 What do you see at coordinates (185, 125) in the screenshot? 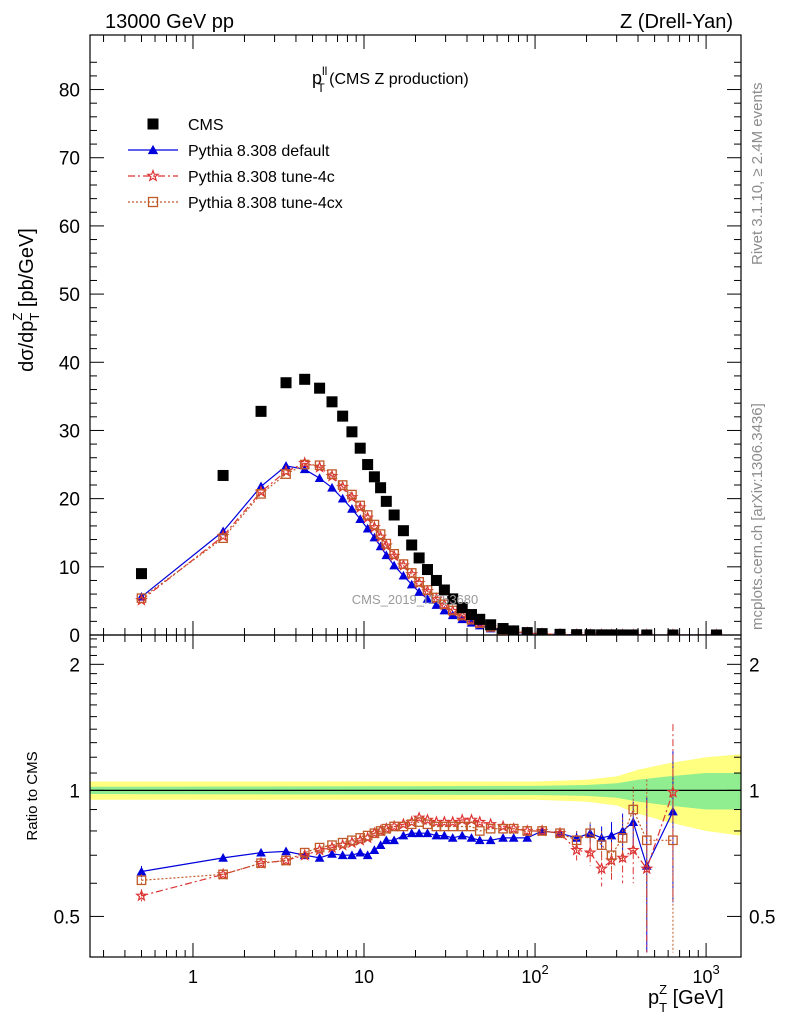
I see `legend-item-0: CMS` at bounding box center [185, 125].